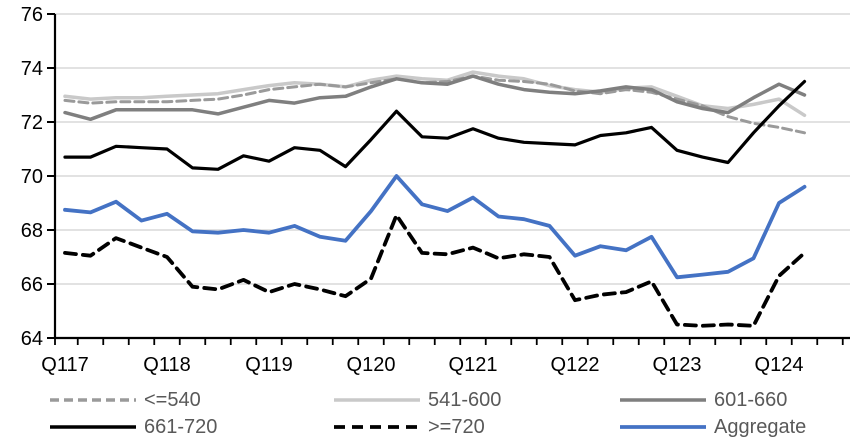 The image size is (852, 442). I want to click on legend-label: Aggregate, so click(760, 427).